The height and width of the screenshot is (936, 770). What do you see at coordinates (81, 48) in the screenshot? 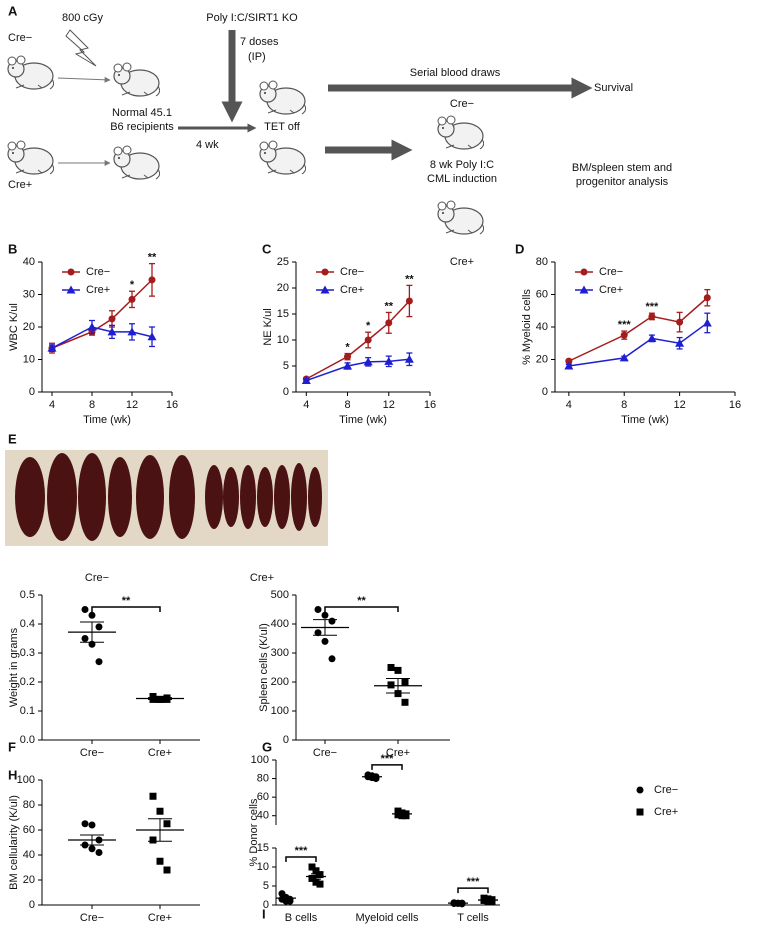
I see `radiation-icon` at bounding box center [81, 48].